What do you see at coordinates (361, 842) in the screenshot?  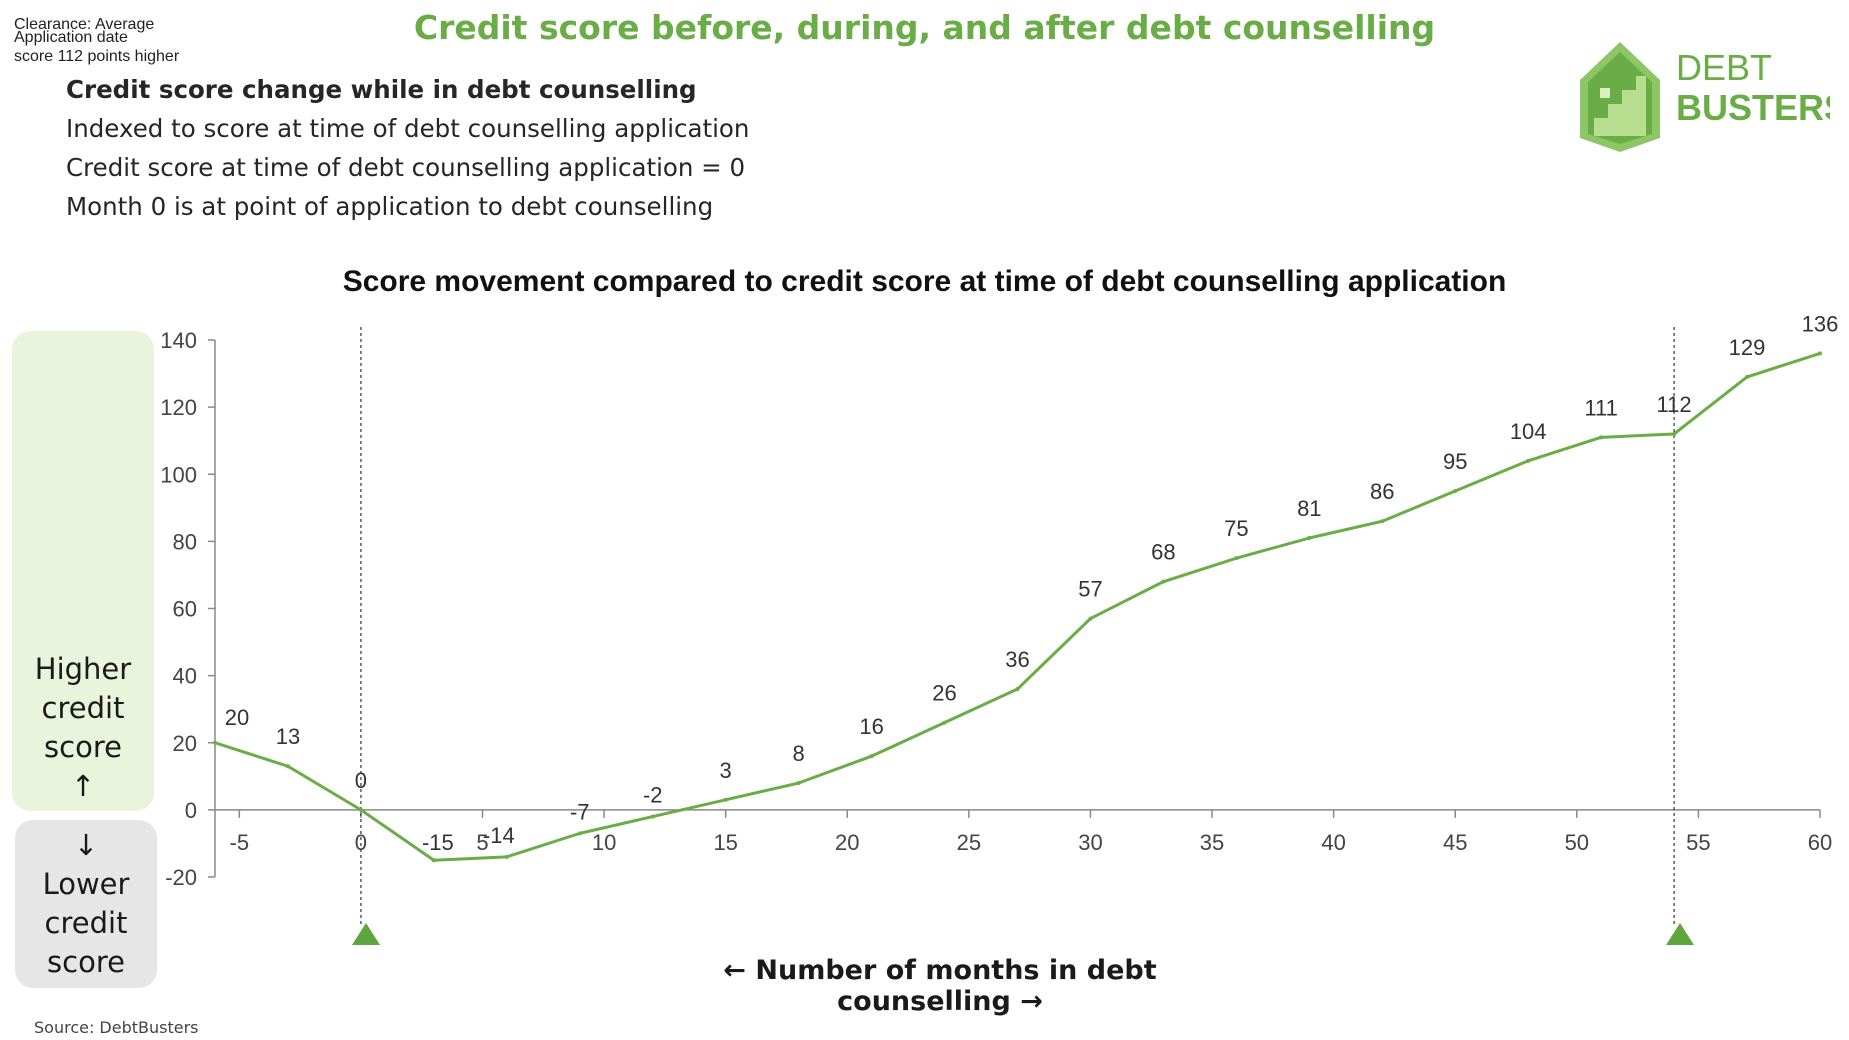 I see `x-tick-label: 0` at bounding box center [361, 842].